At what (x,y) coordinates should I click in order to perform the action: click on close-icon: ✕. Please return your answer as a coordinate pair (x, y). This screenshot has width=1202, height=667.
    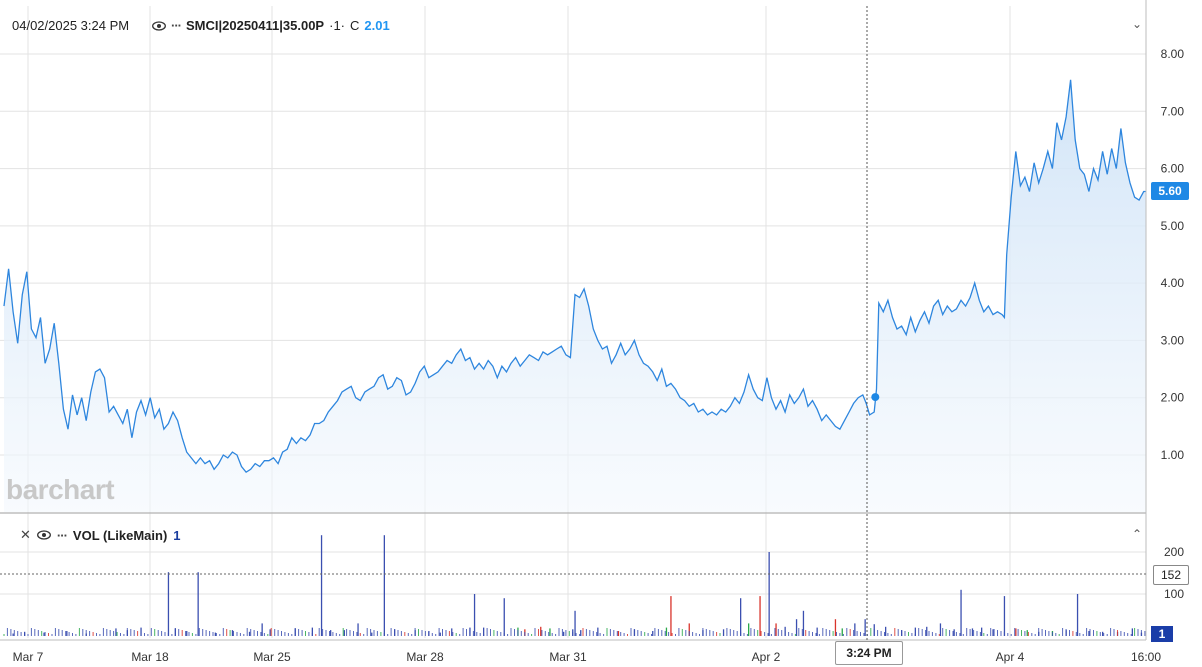
    Looking at the image, I should click on (25, 534).